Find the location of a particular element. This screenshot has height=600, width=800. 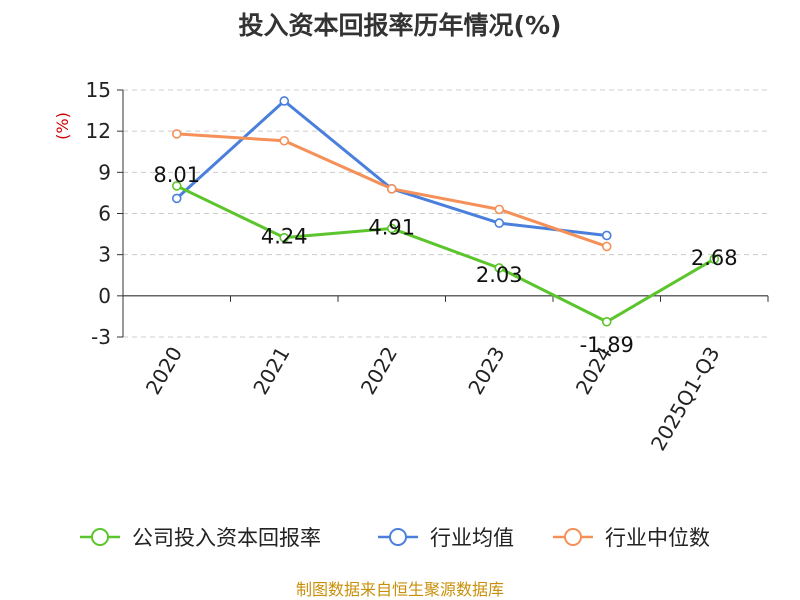

y-tick-label: 6 is located at coordinates (104, 214).